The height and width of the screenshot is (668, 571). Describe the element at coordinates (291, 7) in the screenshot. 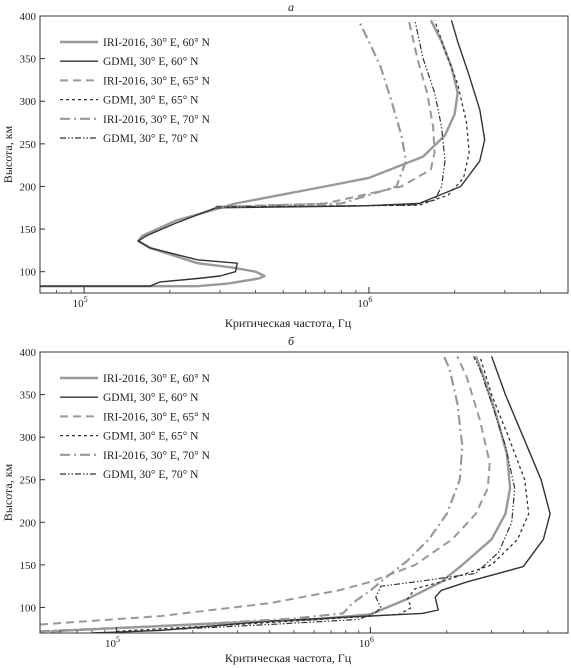

I see `panel-label: а` at that location.